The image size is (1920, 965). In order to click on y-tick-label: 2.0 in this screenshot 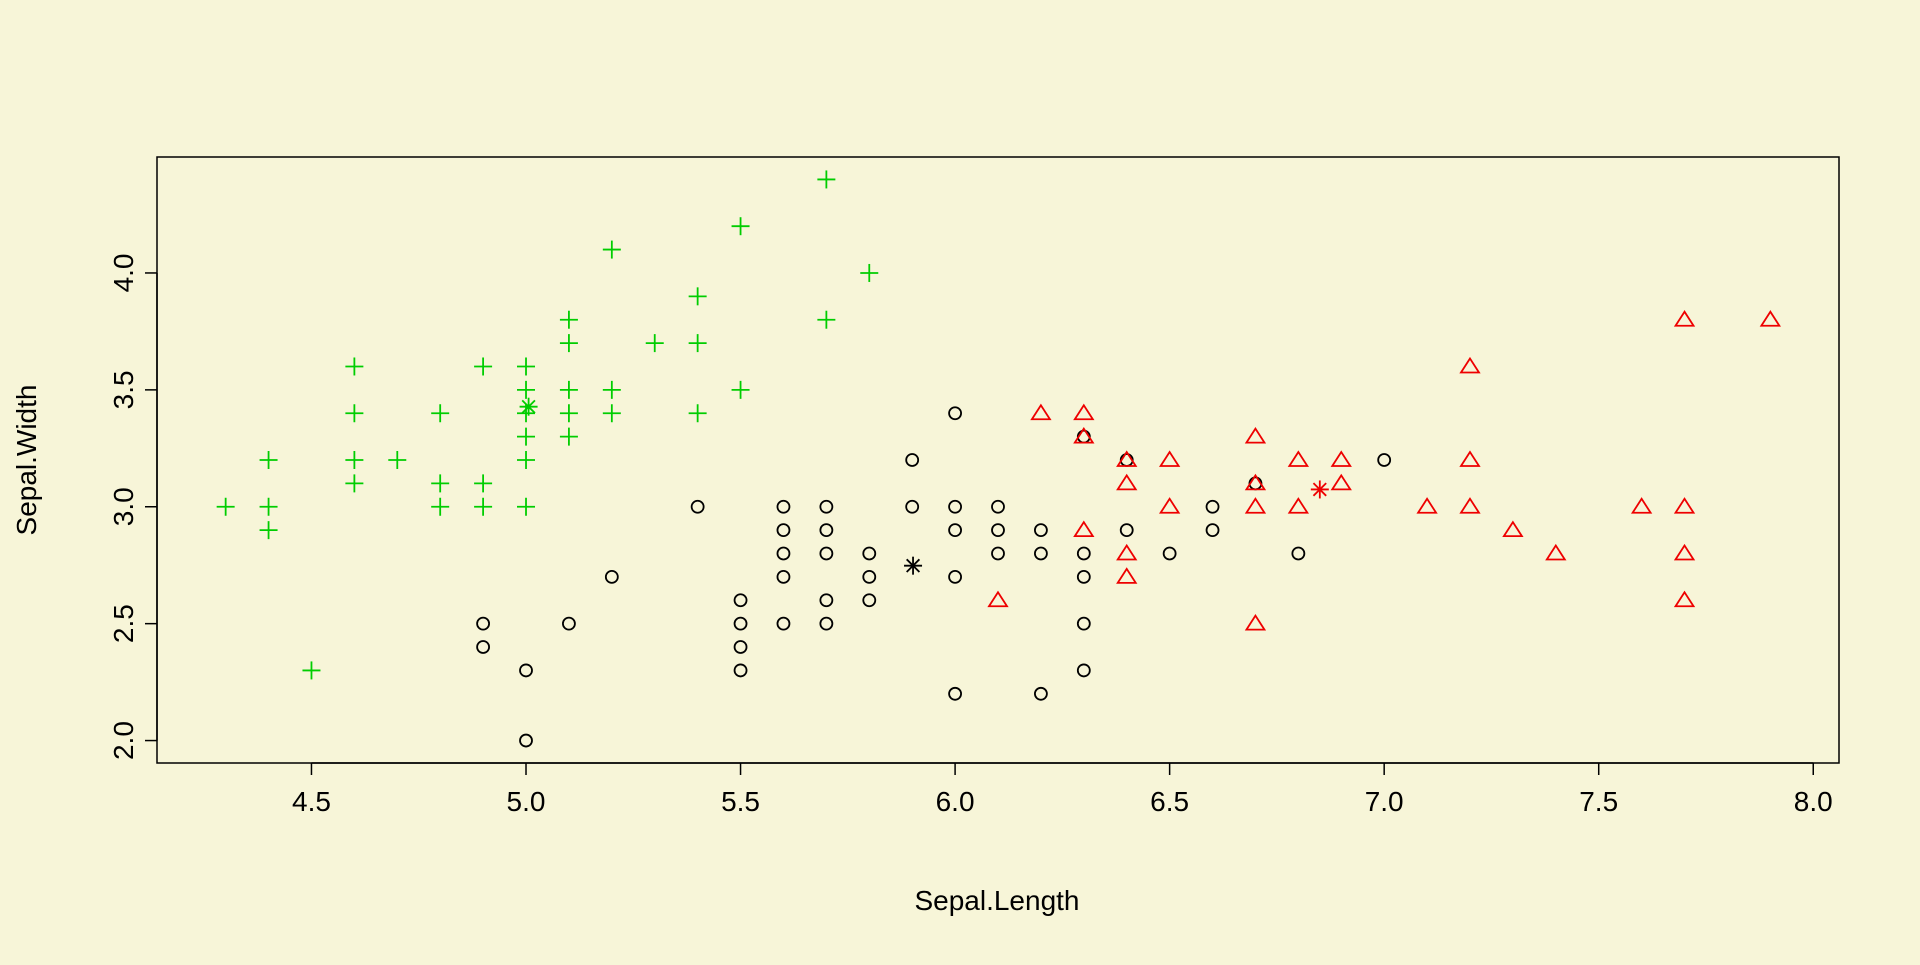, I will do `click(123, 740)`.